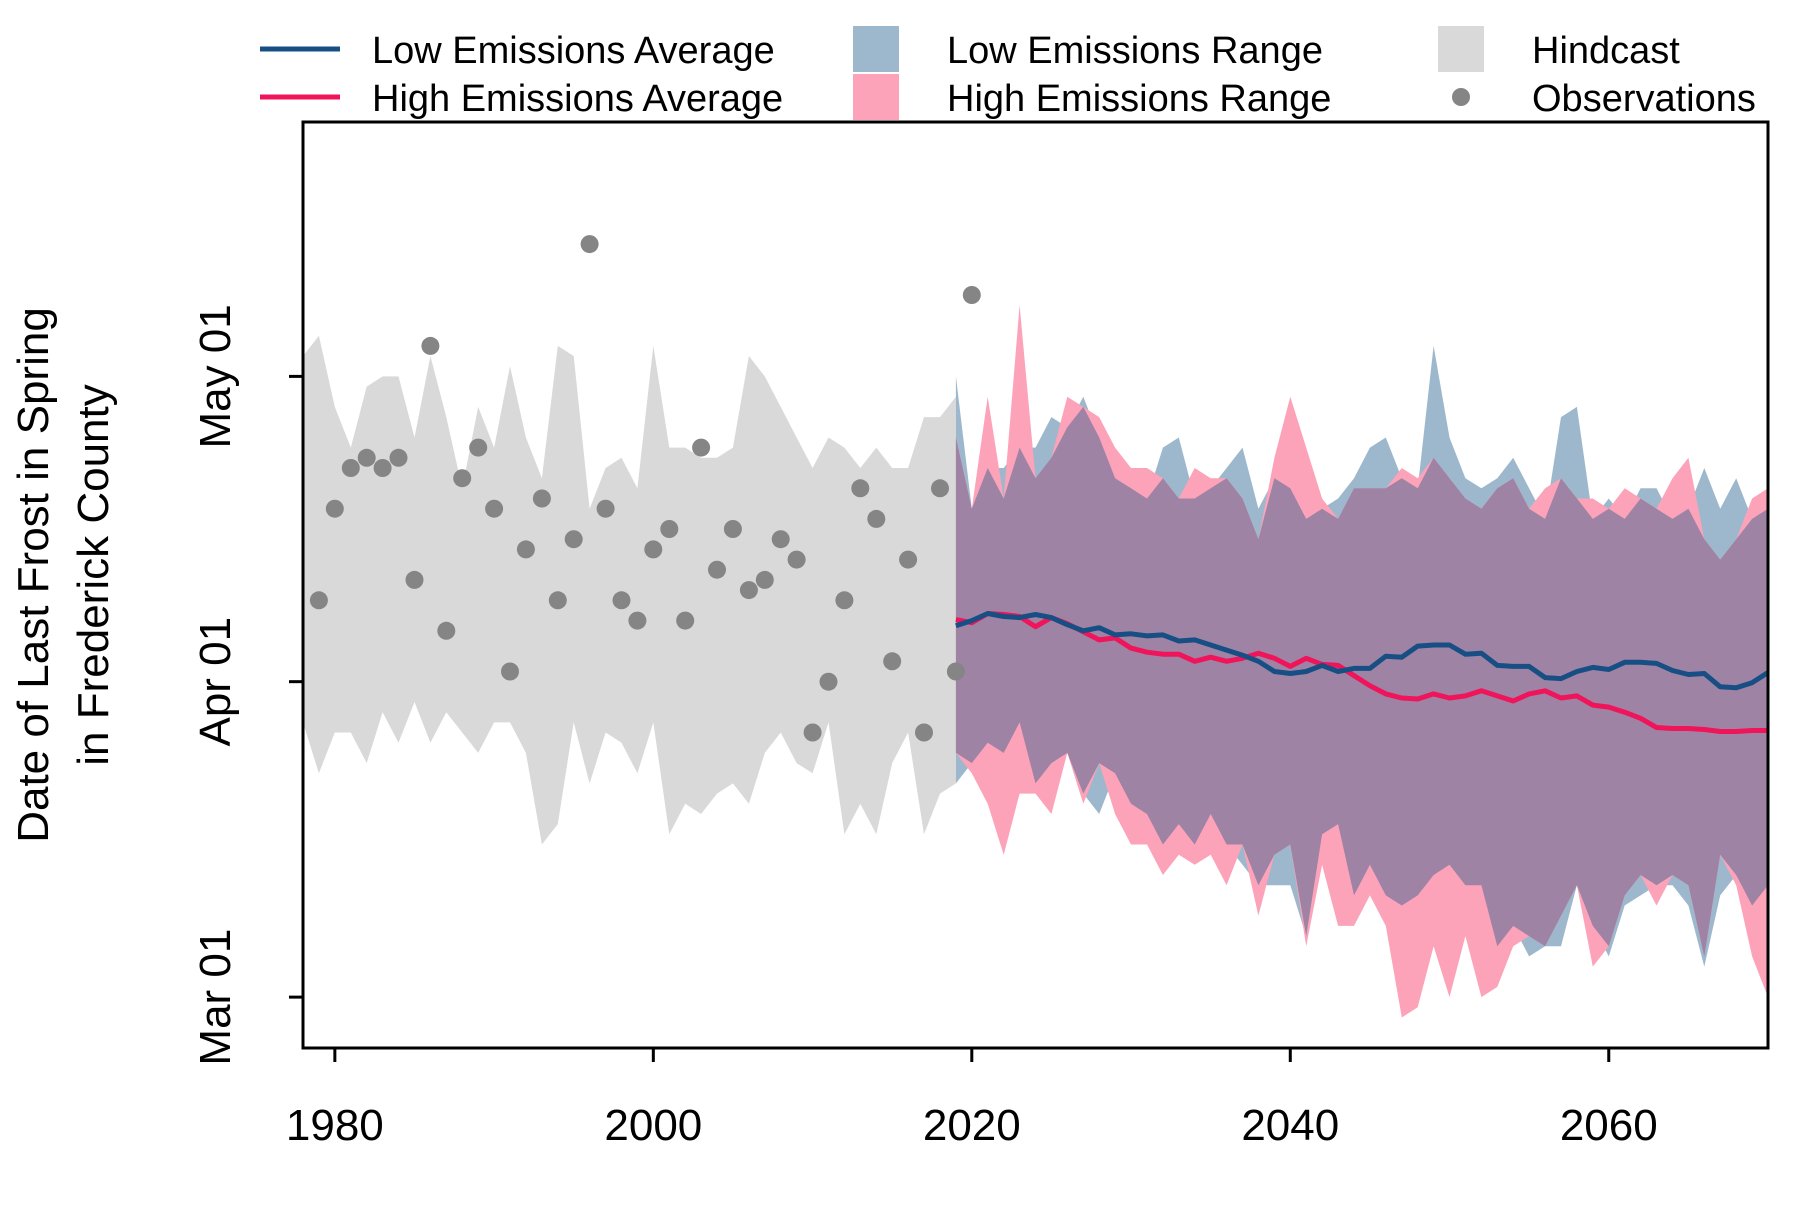 The height and width of the screenshot is (1212, 1800). I want to click on high-emissions-average-line, so click(1361, 672).